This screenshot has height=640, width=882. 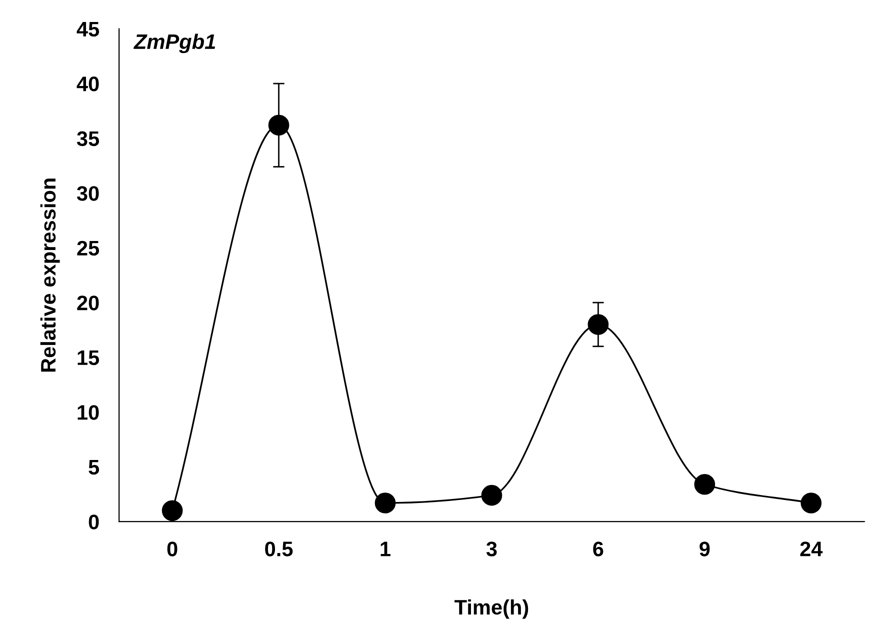 I want to click on y-axis-title: Relative expression, so click(x=50, y=275).